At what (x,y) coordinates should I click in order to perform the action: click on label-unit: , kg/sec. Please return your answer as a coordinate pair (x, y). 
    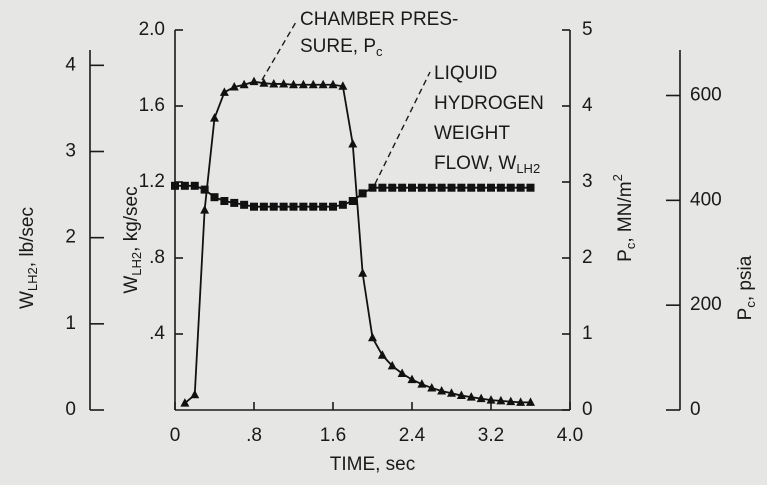
    Looking at the image, I should click on (131, 218).